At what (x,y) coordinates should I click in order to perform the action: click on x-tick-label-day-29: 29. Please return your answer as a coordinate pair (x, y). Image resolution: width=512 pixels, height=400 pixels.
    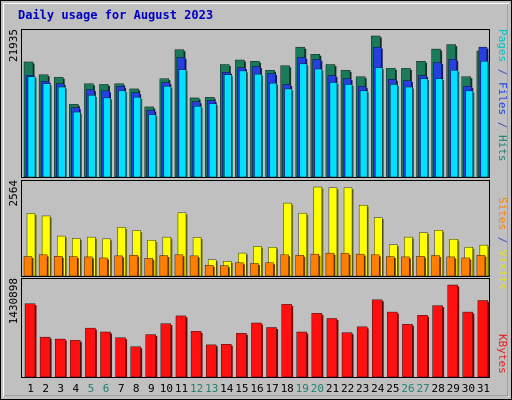
    Looking at the image, I should click on (453, 388).